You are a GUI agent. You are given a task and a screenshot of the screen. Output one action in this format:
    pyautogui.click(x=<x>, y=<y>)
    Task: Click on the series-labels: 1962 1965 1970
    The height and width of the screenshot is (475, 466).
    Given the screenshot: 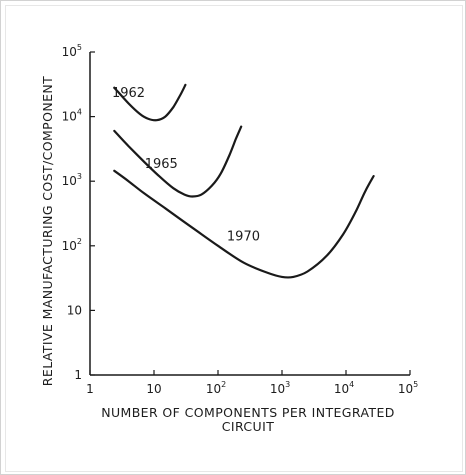 What is the action you would take?
    pyautogui.click(x=186, y=165)
    